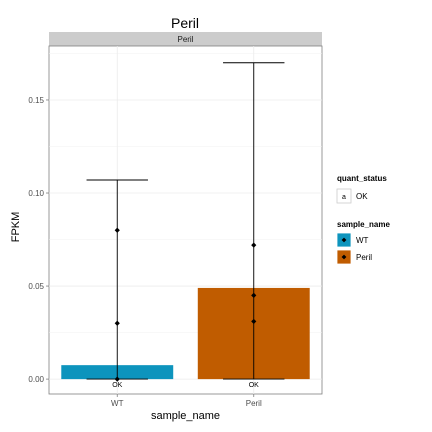 The height and width of the screenshot is (432, 432). I want to click on legend-label-wt: WT, so click(362, 240).